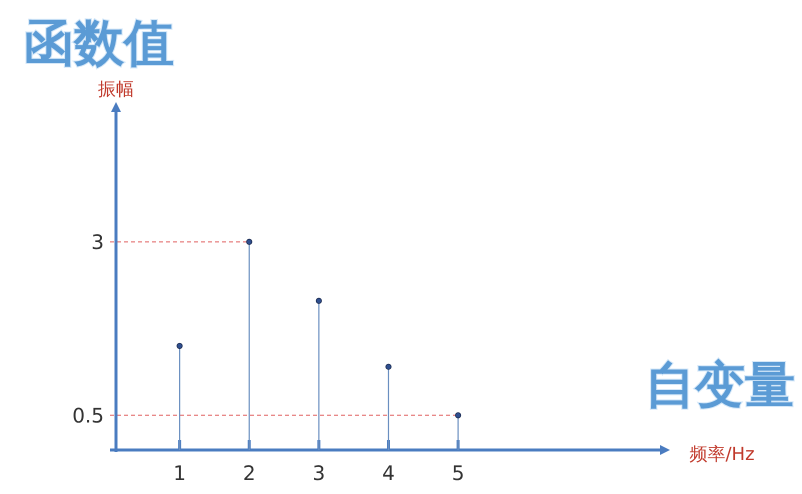  What do you see at coordinates (99, 43) in the screenshot?
I see `chart-title: 函数值` at bounding box center [99, 43].